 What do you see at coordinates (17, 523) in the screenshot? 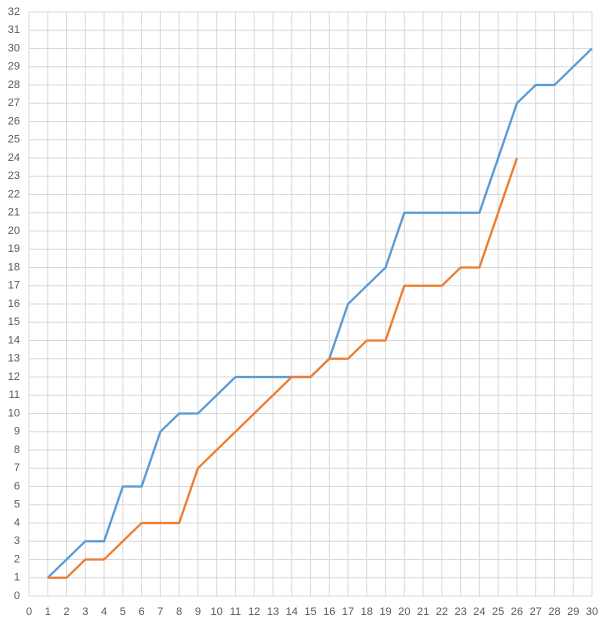
I see `y-tick-label: 4` at bounding box center [17, 523].